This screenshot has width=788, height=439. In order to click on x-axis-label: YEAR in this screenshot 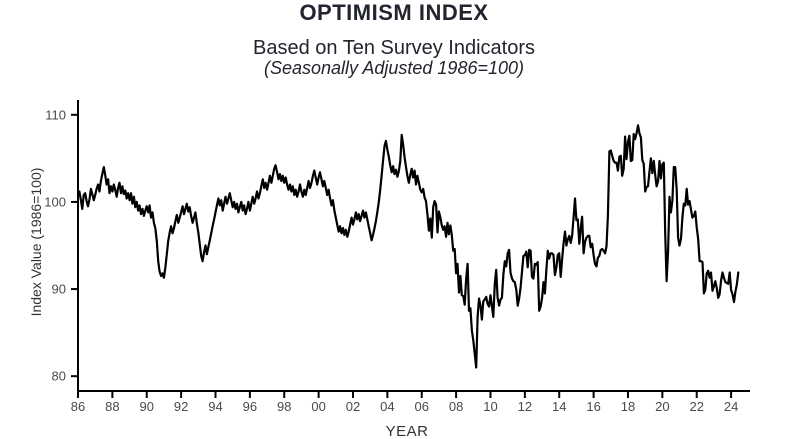, I will do `click(407, 431)`.